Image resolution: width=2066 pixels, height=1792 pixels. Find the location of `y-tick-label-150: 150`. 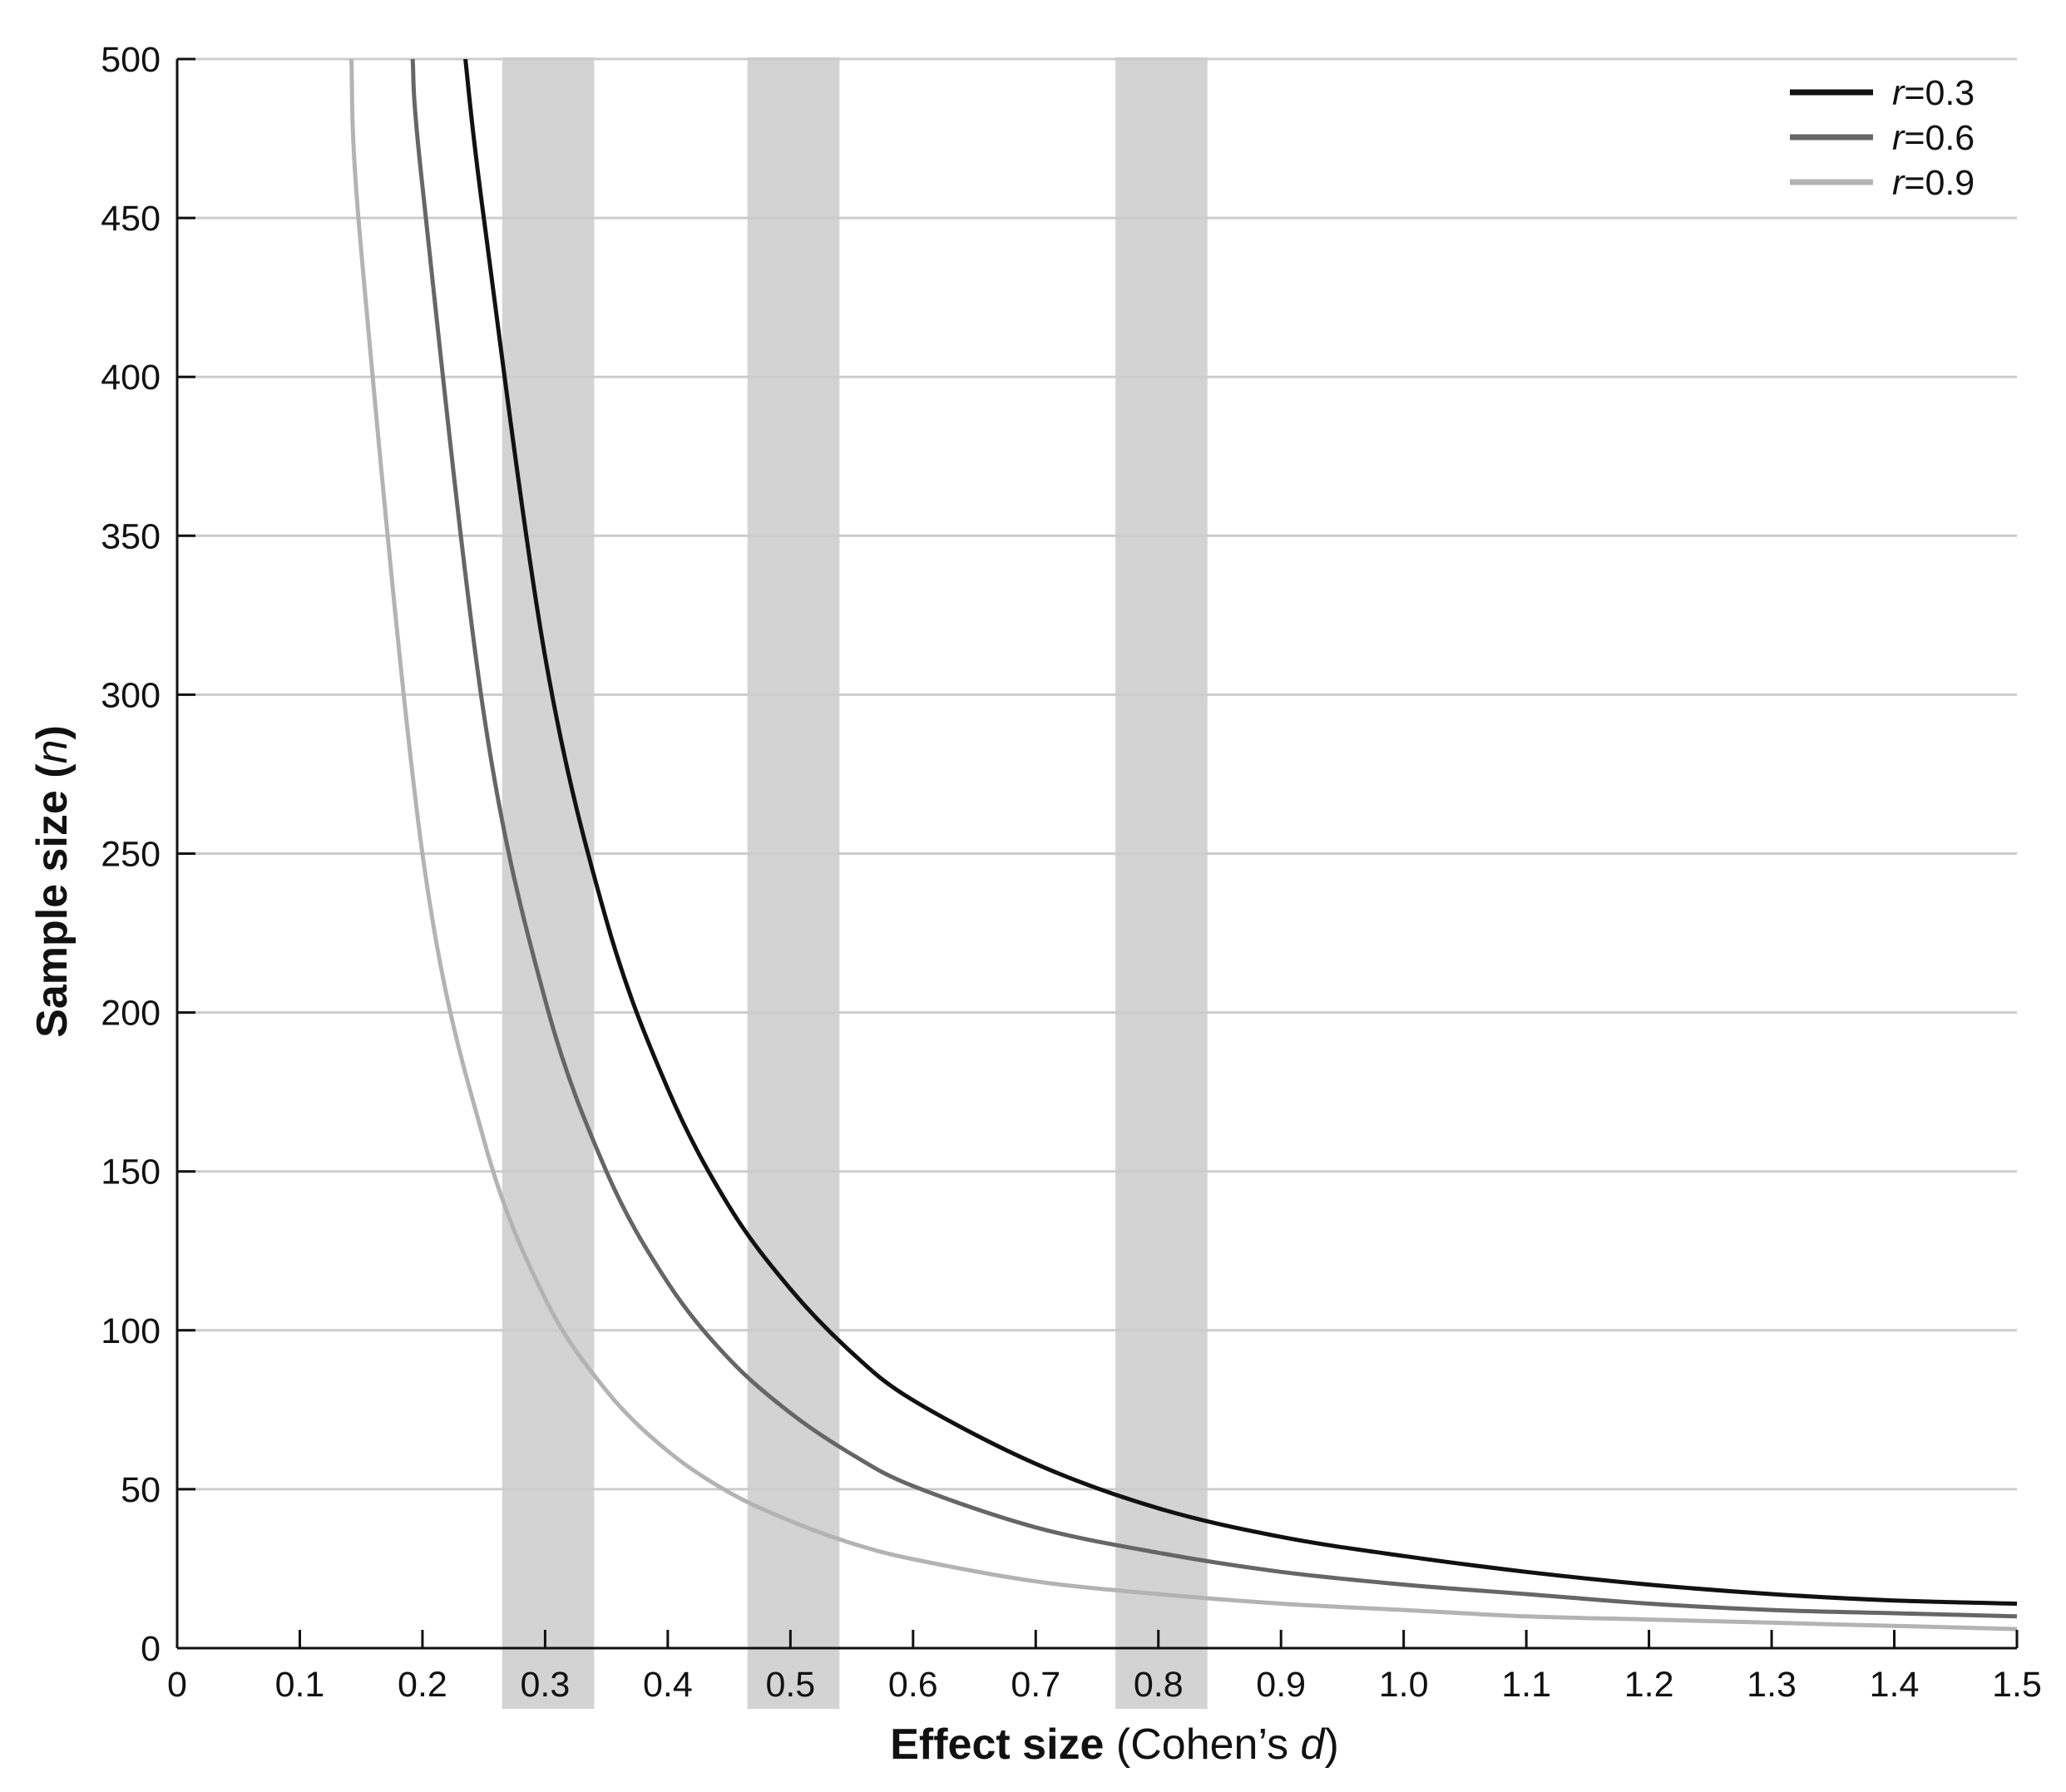

y-tick-label-150: 150 is located at coordinates (131, 1172).